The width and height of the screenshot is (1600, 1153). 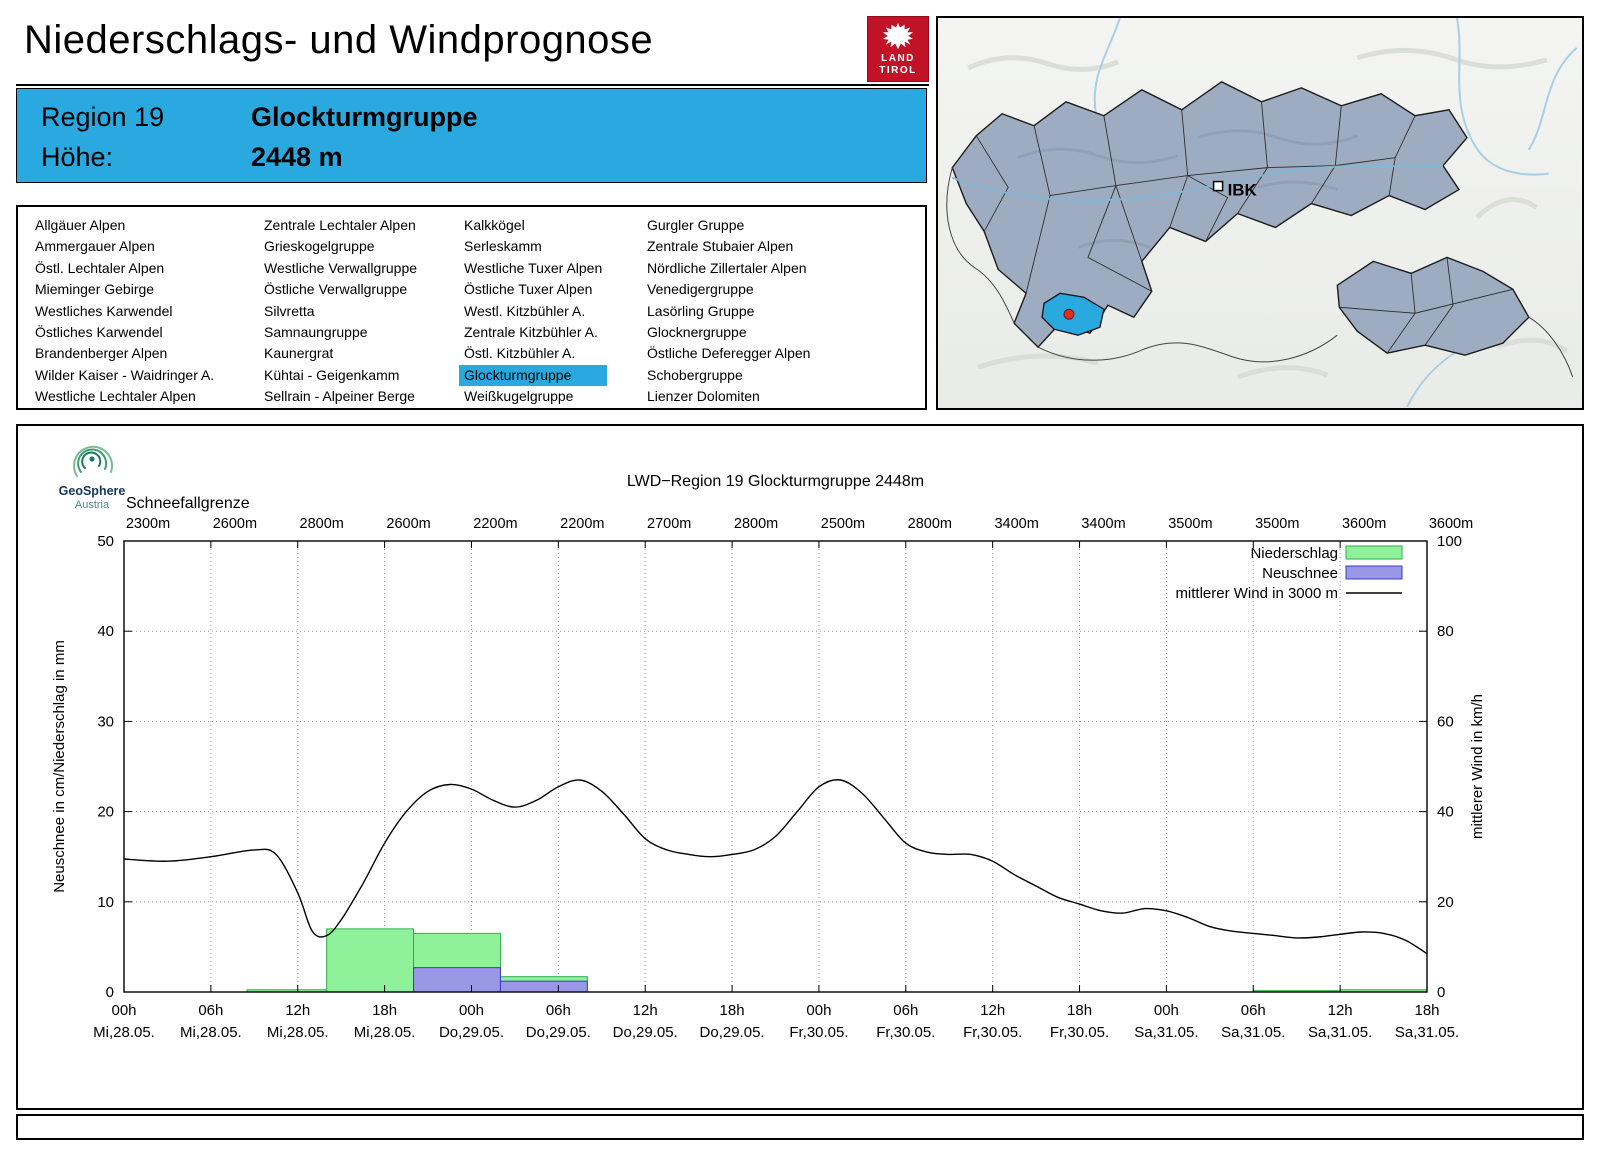 What do you see at coordinates (720, 246) in the screenshot?
I see `region-list-item: Zentrale Stubaier Alpen` at bounding box center [720, 246].